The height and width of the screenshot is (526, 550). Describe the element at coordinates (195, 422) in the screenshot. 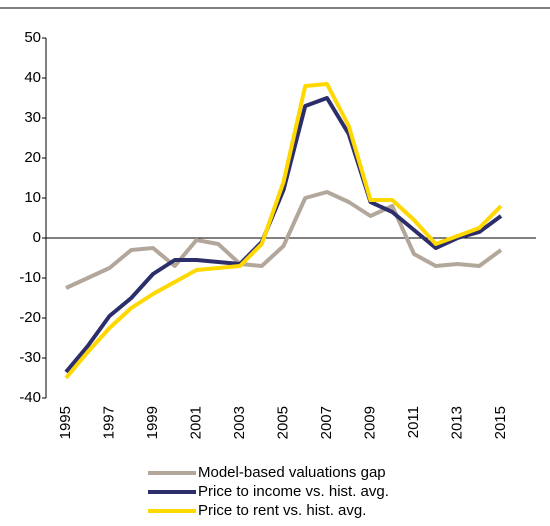

I see `x-tick-label: 2001` at that location.